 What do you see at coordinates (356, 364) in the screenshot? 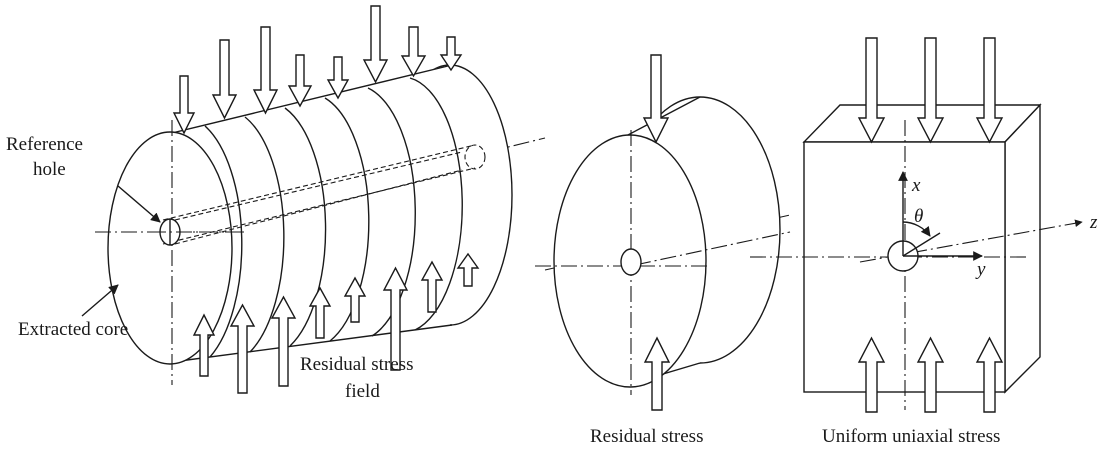
I see `residual-stress-field-label-line1: Residual stress` at bounding box center [356, 364].